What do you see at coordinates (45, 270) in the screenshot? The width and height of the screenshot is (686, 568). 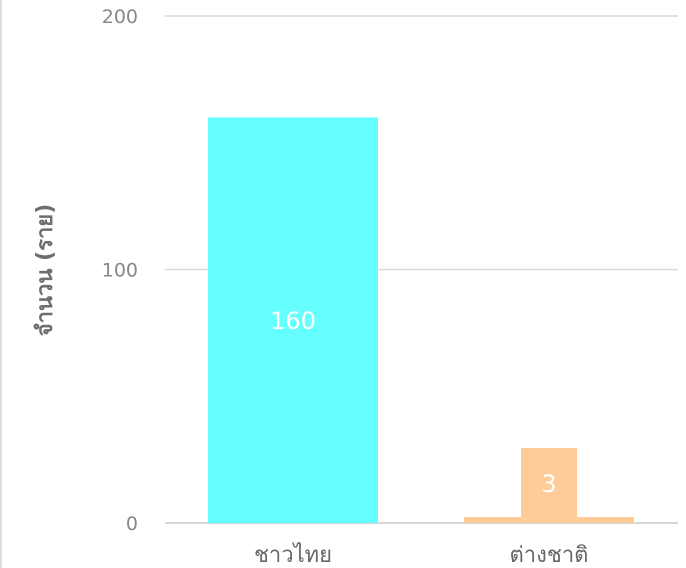 I see `y-axis-title: จำนวน (ราย)` at bounding box center [45, 270].